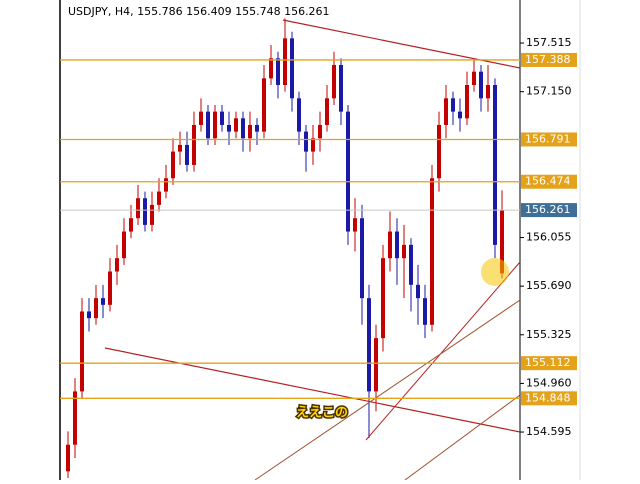 This screenshot has height=484, width=640. What do you see at coordinates (549, 91) in the screenshot?
I see `y-tick-label: 157.150` at bounding box center [549, 91].